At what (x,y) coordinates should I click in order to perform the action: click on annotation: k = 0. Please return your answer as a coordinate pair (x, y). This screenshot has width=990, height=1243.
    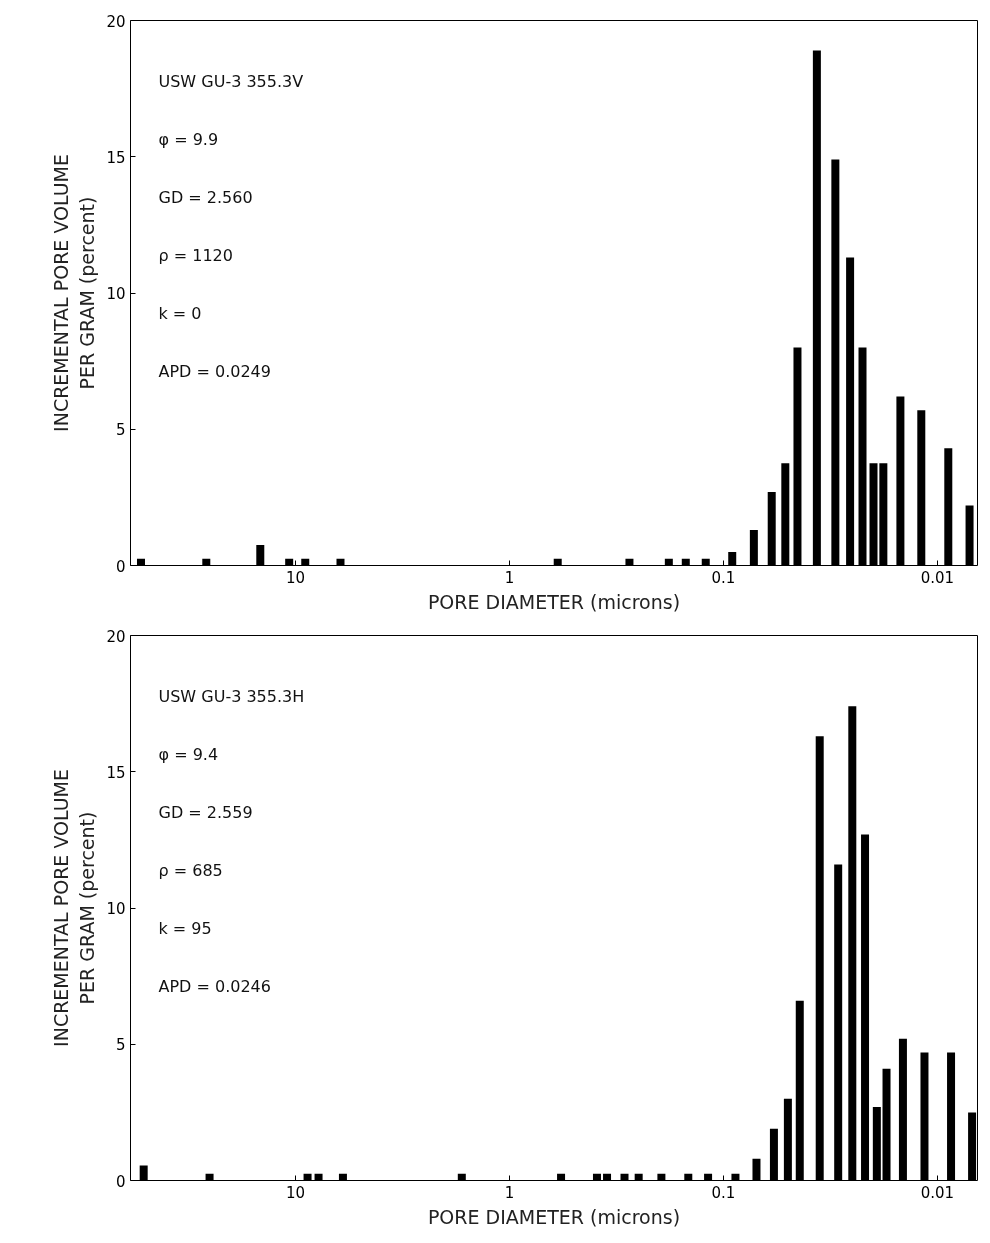
    Looking at the image, I should click on (180, 313).